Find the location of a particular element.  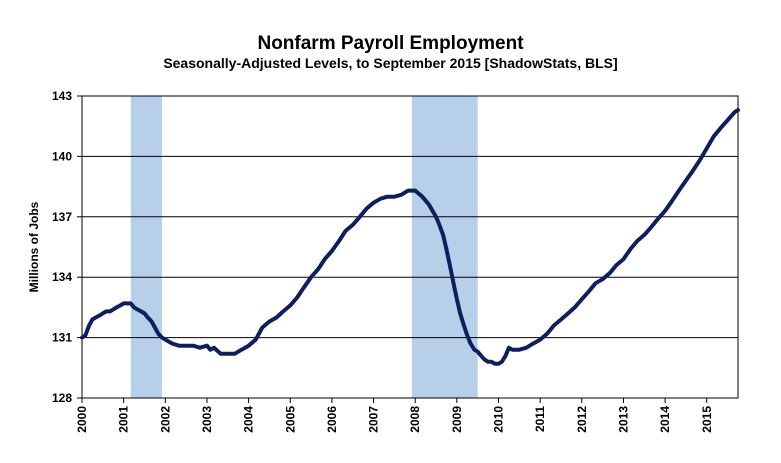

x-tick-label: 2001 is located at coordinates (124, 419).